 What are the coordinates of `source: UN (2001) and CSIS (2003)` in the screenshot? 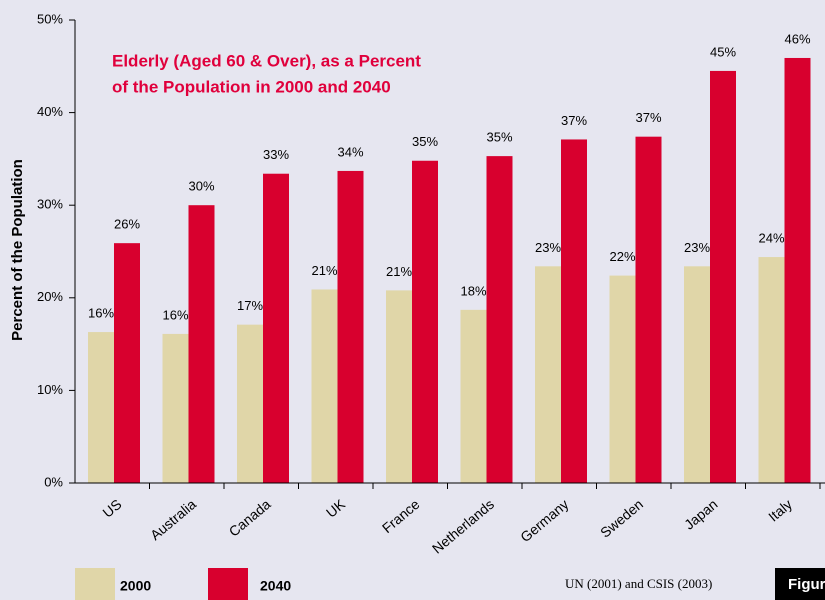 It's located at (638, 583).